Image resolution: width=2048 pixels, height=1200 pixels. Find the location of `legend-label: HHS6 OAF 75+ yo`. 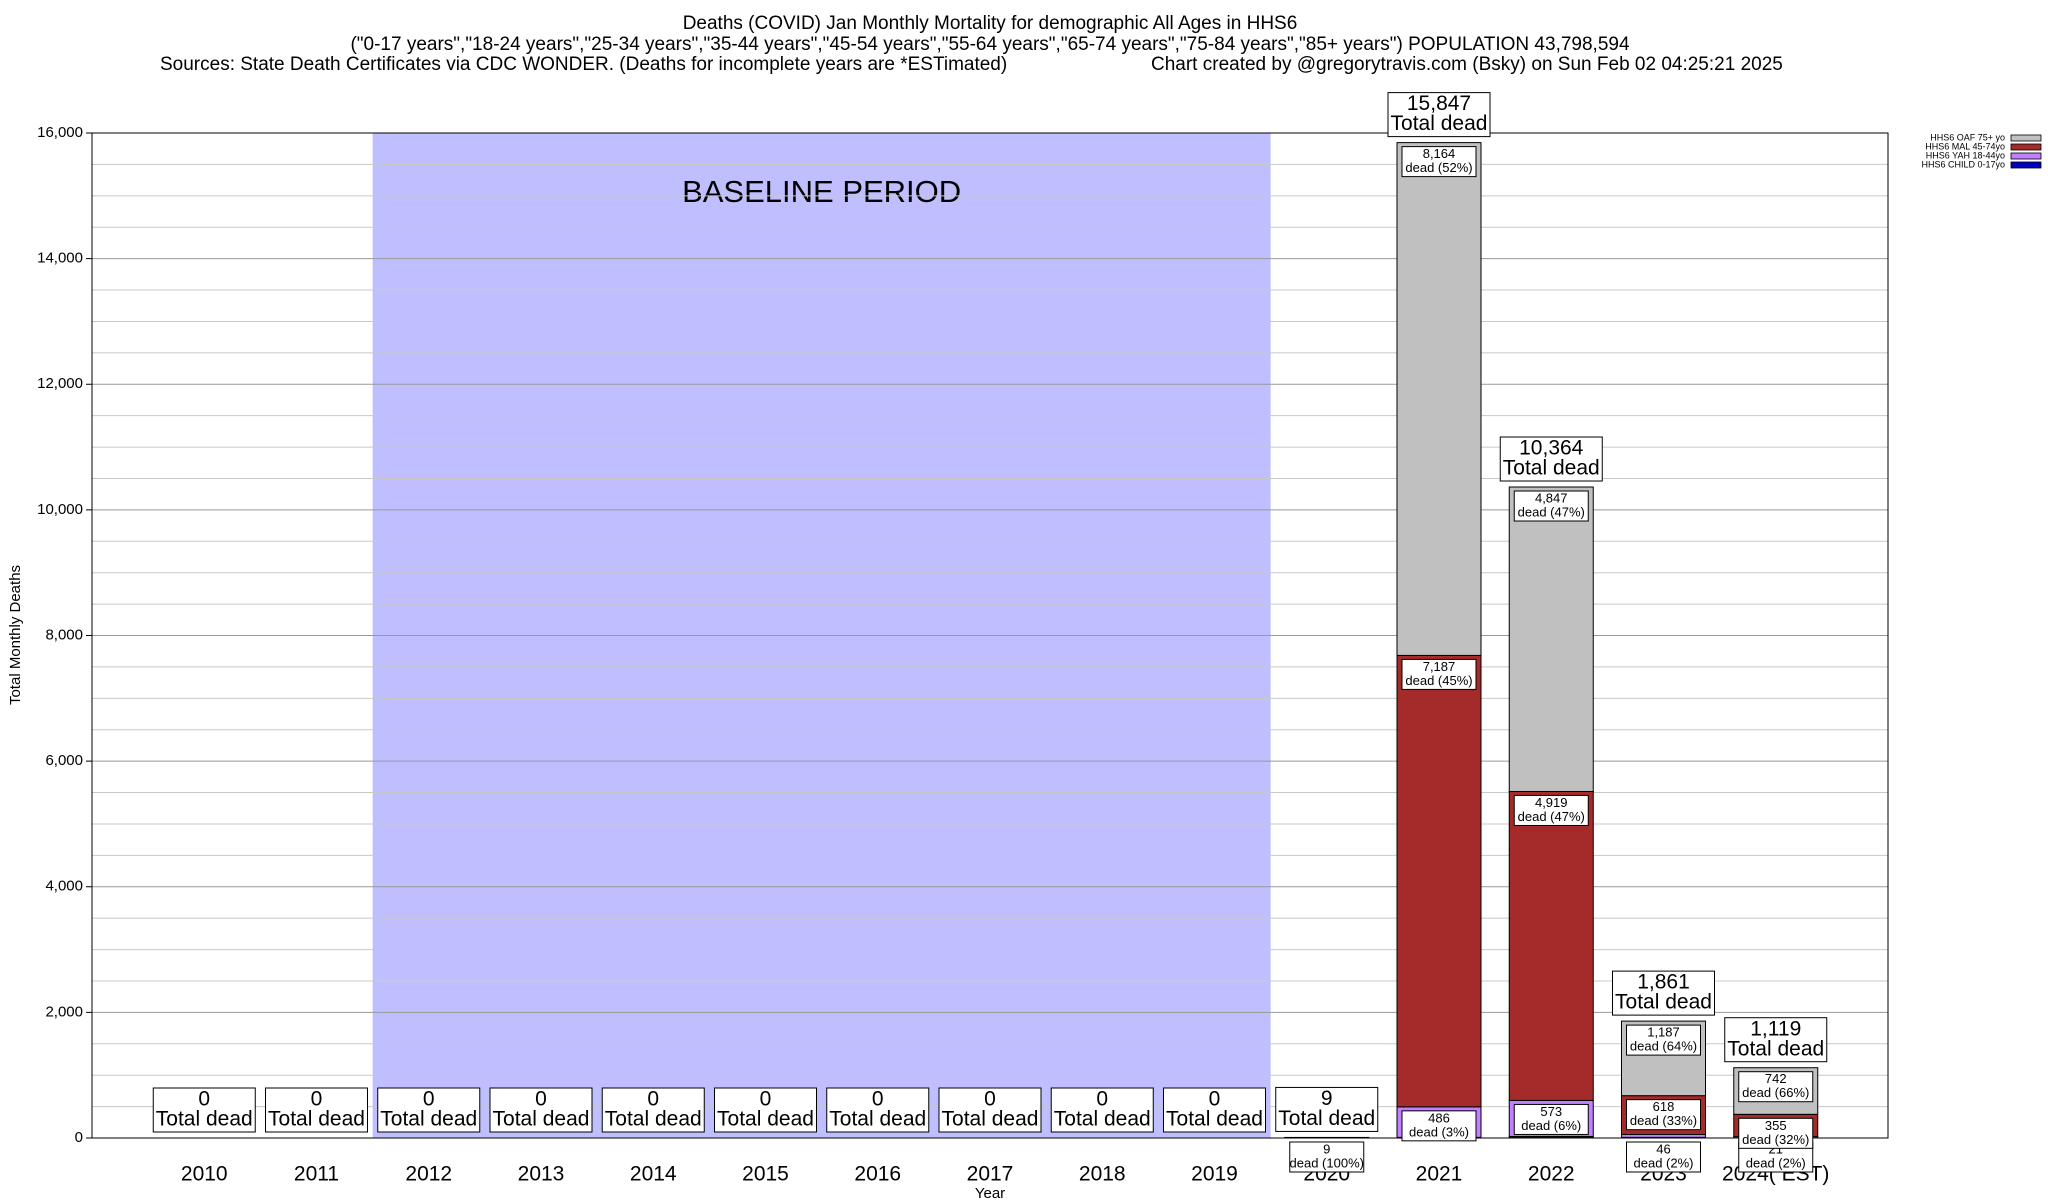

legend-label: HHS6 OAF 75+ yo is located at coordinates (1967, 137).